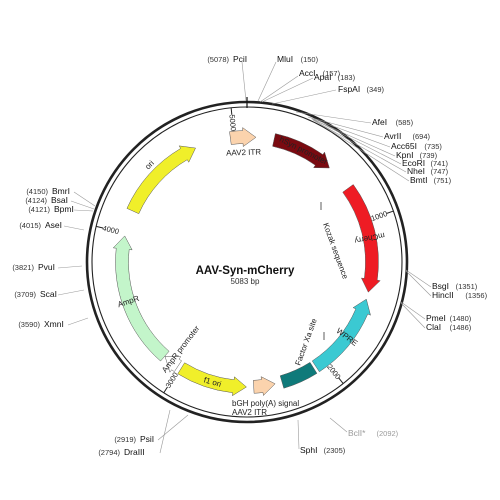  Describe the element at coordinates (161, 180) in the screenshot. I see `ori-arc` at that location.